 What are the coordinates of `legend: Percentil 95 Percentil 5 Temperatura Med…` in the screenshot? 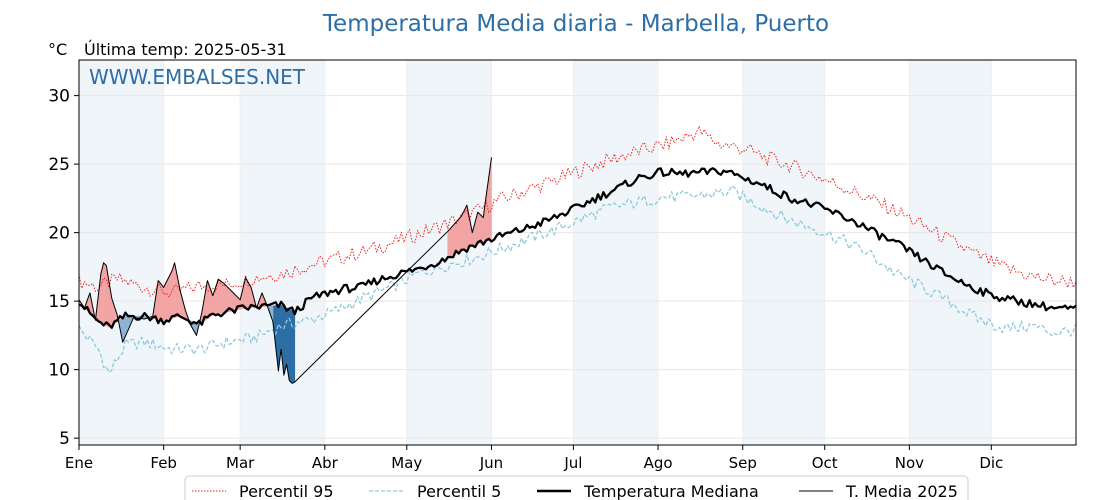 It's located at (576, 487).